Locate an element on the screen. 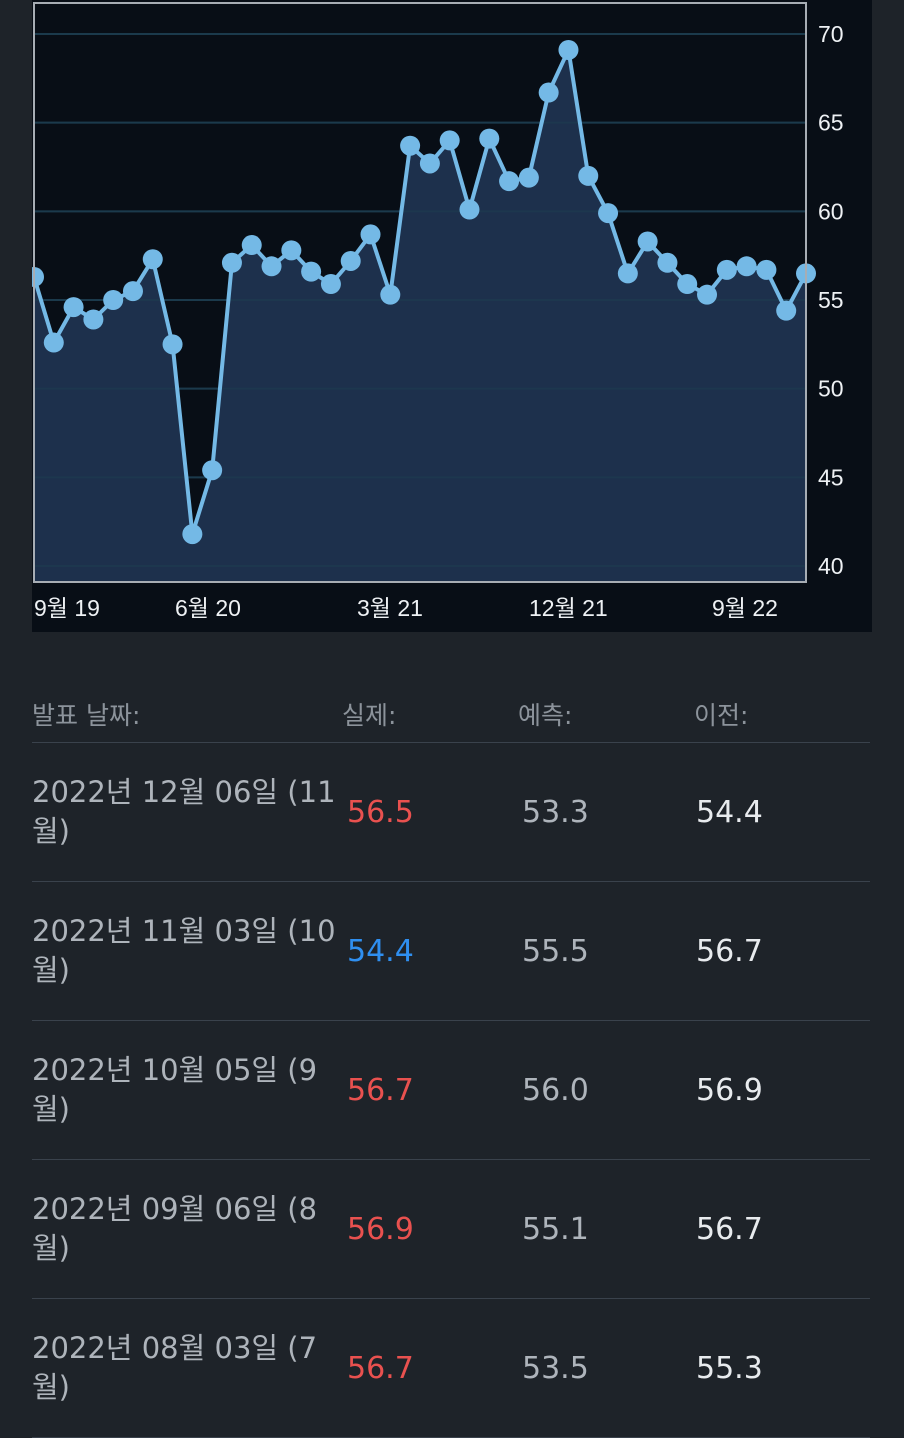 The height and width of the screenshot is (1438, 904). table-row: 2022년 11월 03일 (10월) 54.4 55.5 56.7 is located at coordinates (451, 951).